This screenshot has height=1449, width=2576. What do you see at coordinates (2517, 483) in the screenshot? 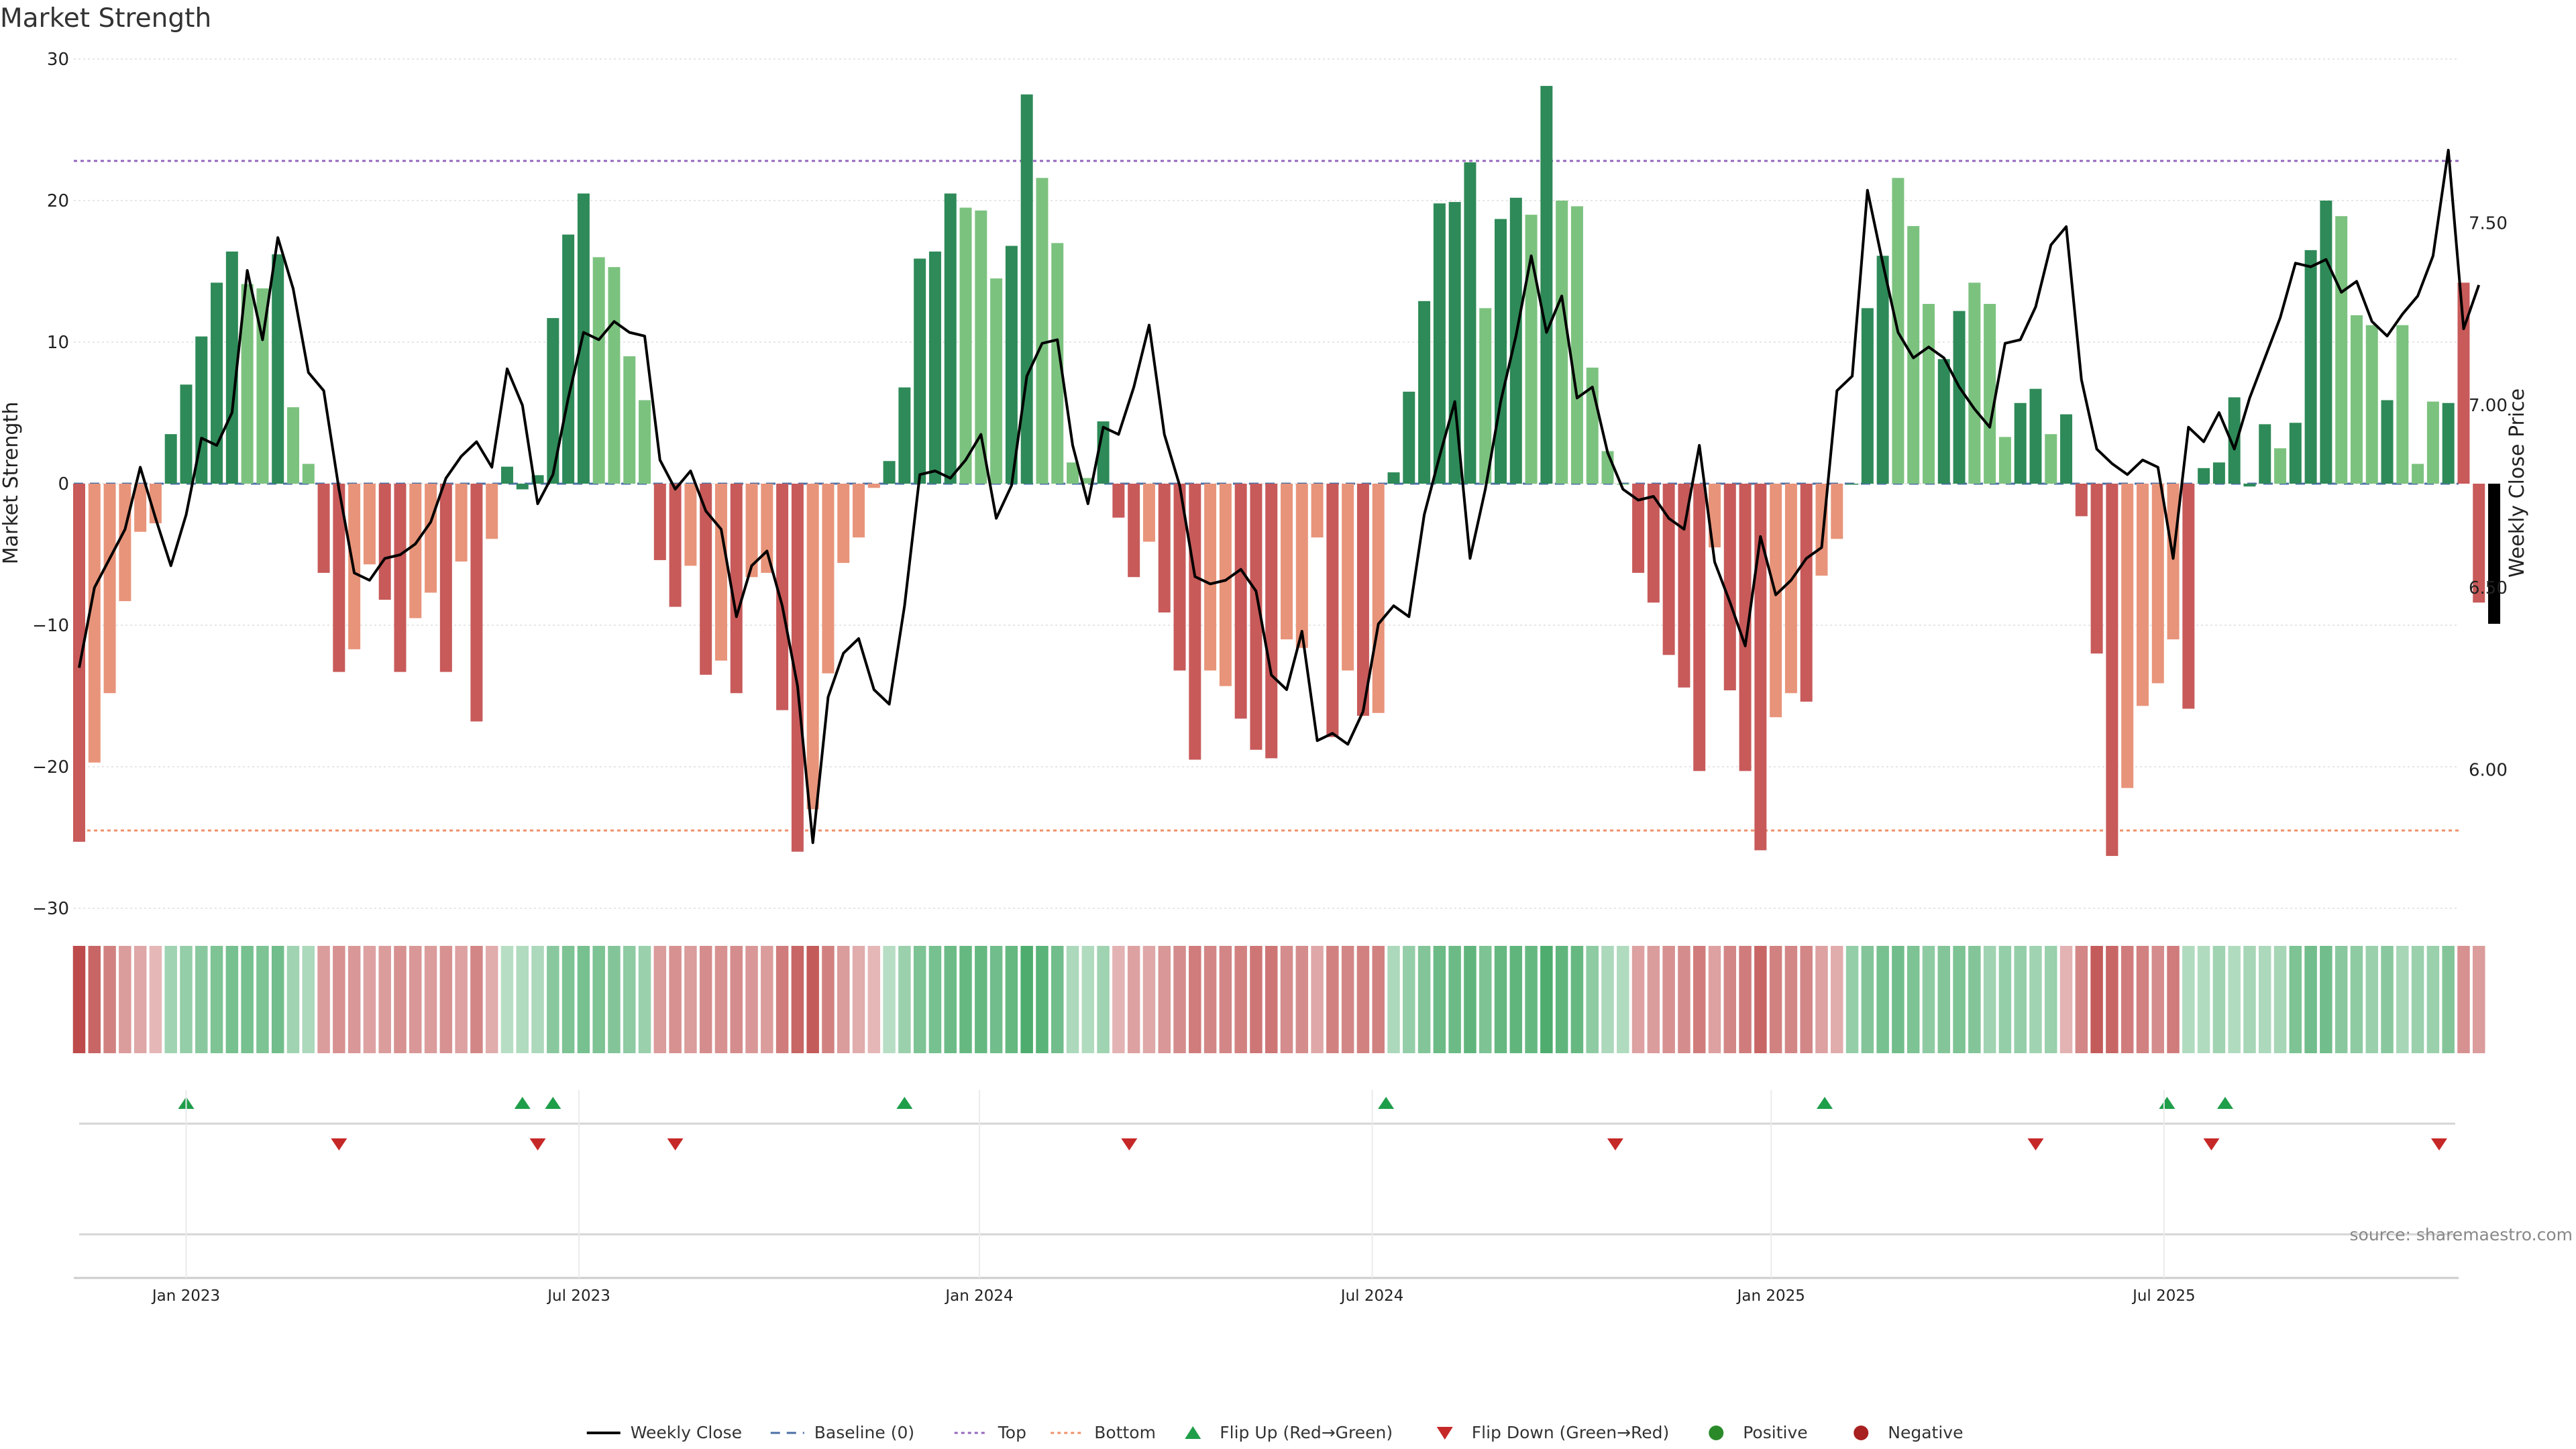
I see `y-axis-label-right: Weekly Close Price` at bounding box center [2517, 483].